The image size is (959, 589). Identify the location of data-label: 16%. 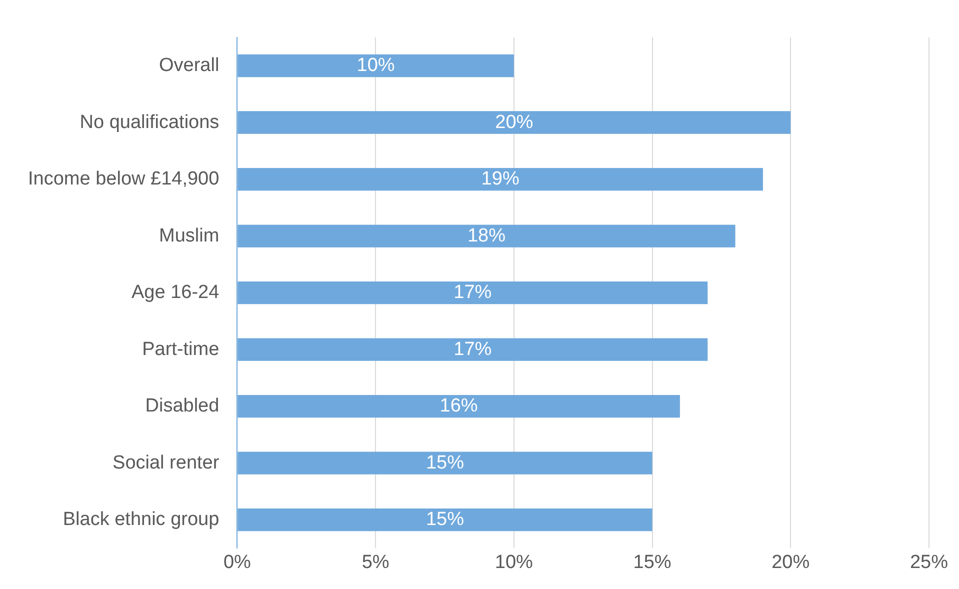
(459, 406).